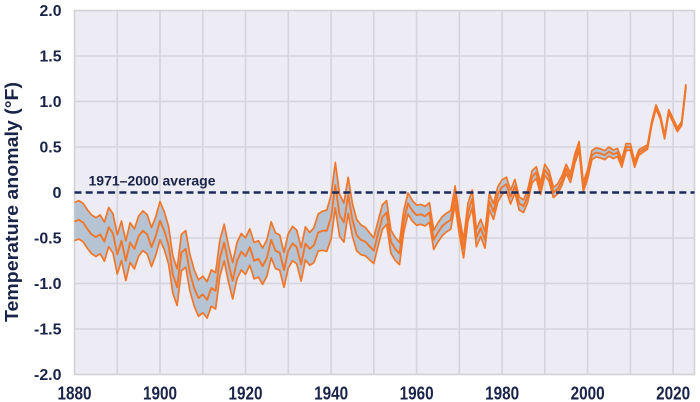 The width and height of the screenshot is (700, 402). What do you see at coordinates (48, 375) in the screenshot?
I see `svg-text: -2.0` at bounding box center [48, 375].